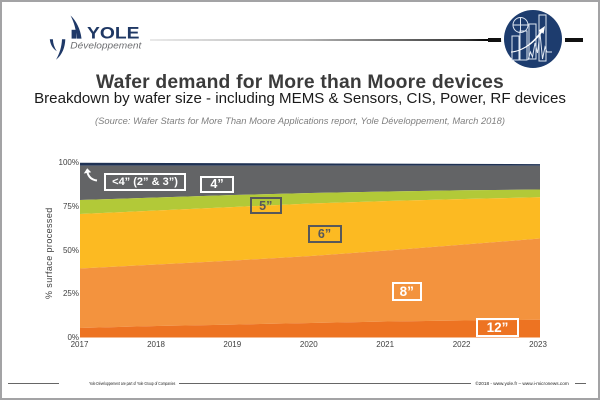 The image size is (600, 400). What do you see at coordinates (105, 45) in the screenshot?
I see `svg-text: Développement` at bounding box center [105, 45].